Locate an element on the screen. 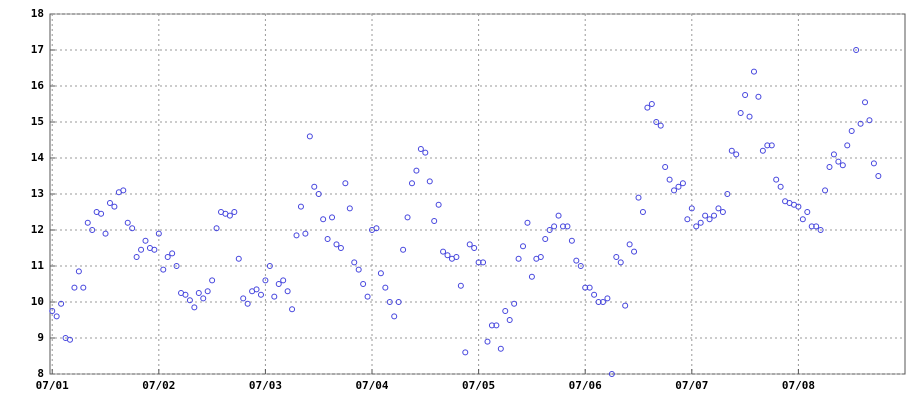 The height and width of the screenshot is (400, 920). y-tick-label: 10 is located at coordinates (37, 301).